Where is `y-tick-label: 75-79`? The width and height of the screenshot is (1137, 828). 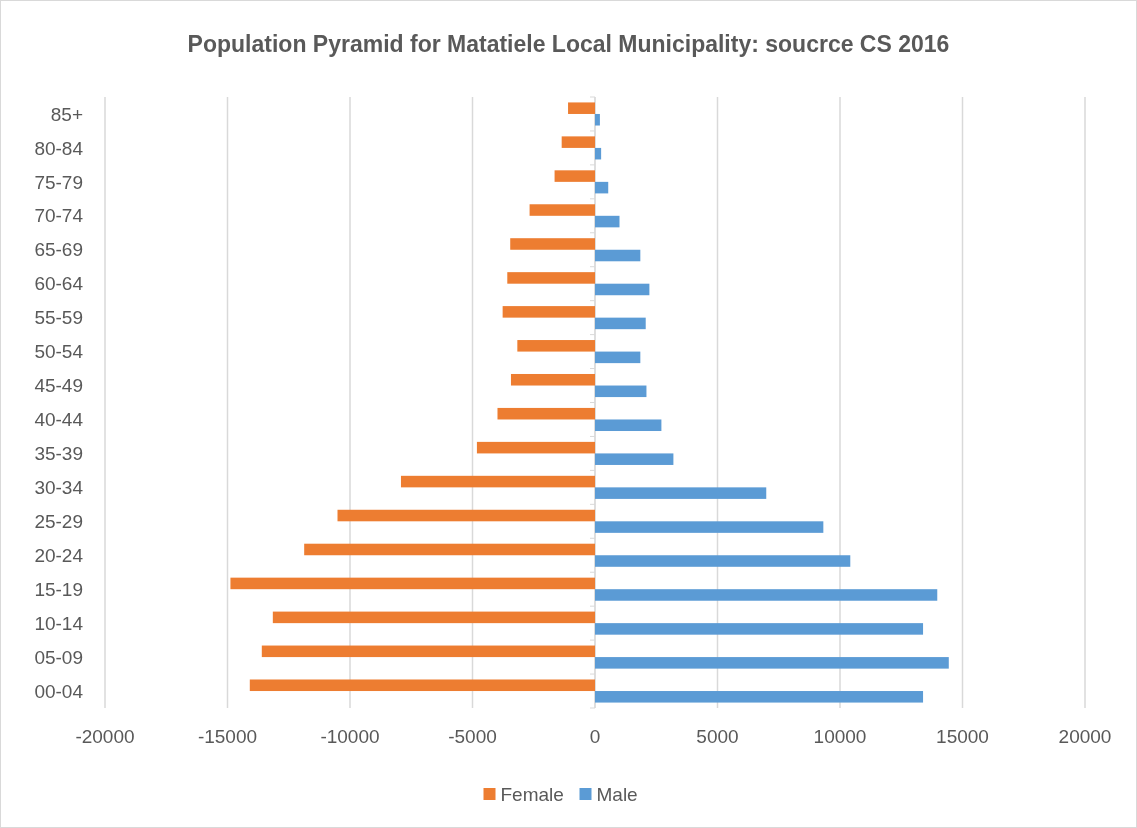 y-tick-label: 75-79 is located at coordinates (58, 182).